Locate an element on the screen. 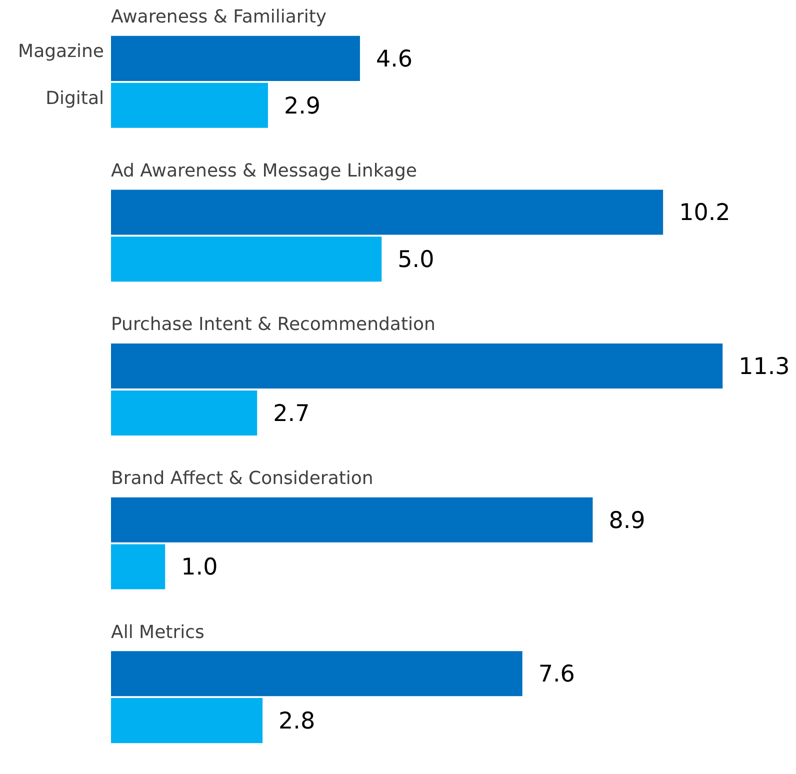 The image size is (796, 774). data-label: 5.0 is located at coordinates (416, 260).